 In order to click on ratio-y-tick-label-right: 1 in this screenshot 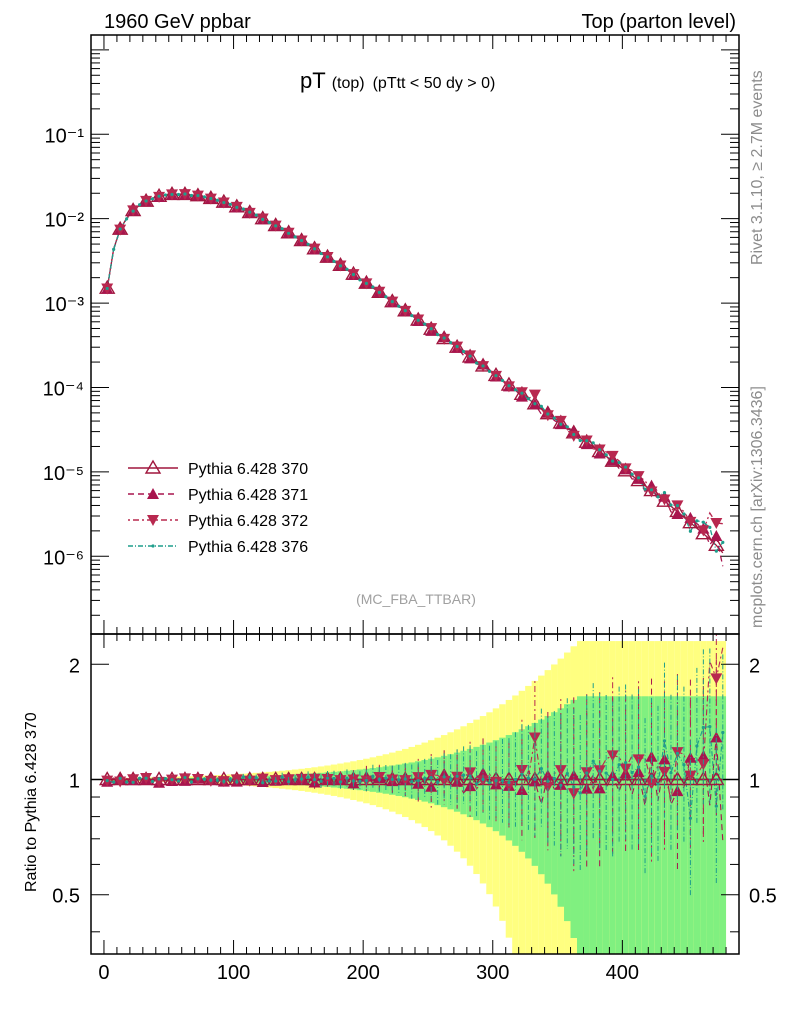, I will do `click(754, 782)`.